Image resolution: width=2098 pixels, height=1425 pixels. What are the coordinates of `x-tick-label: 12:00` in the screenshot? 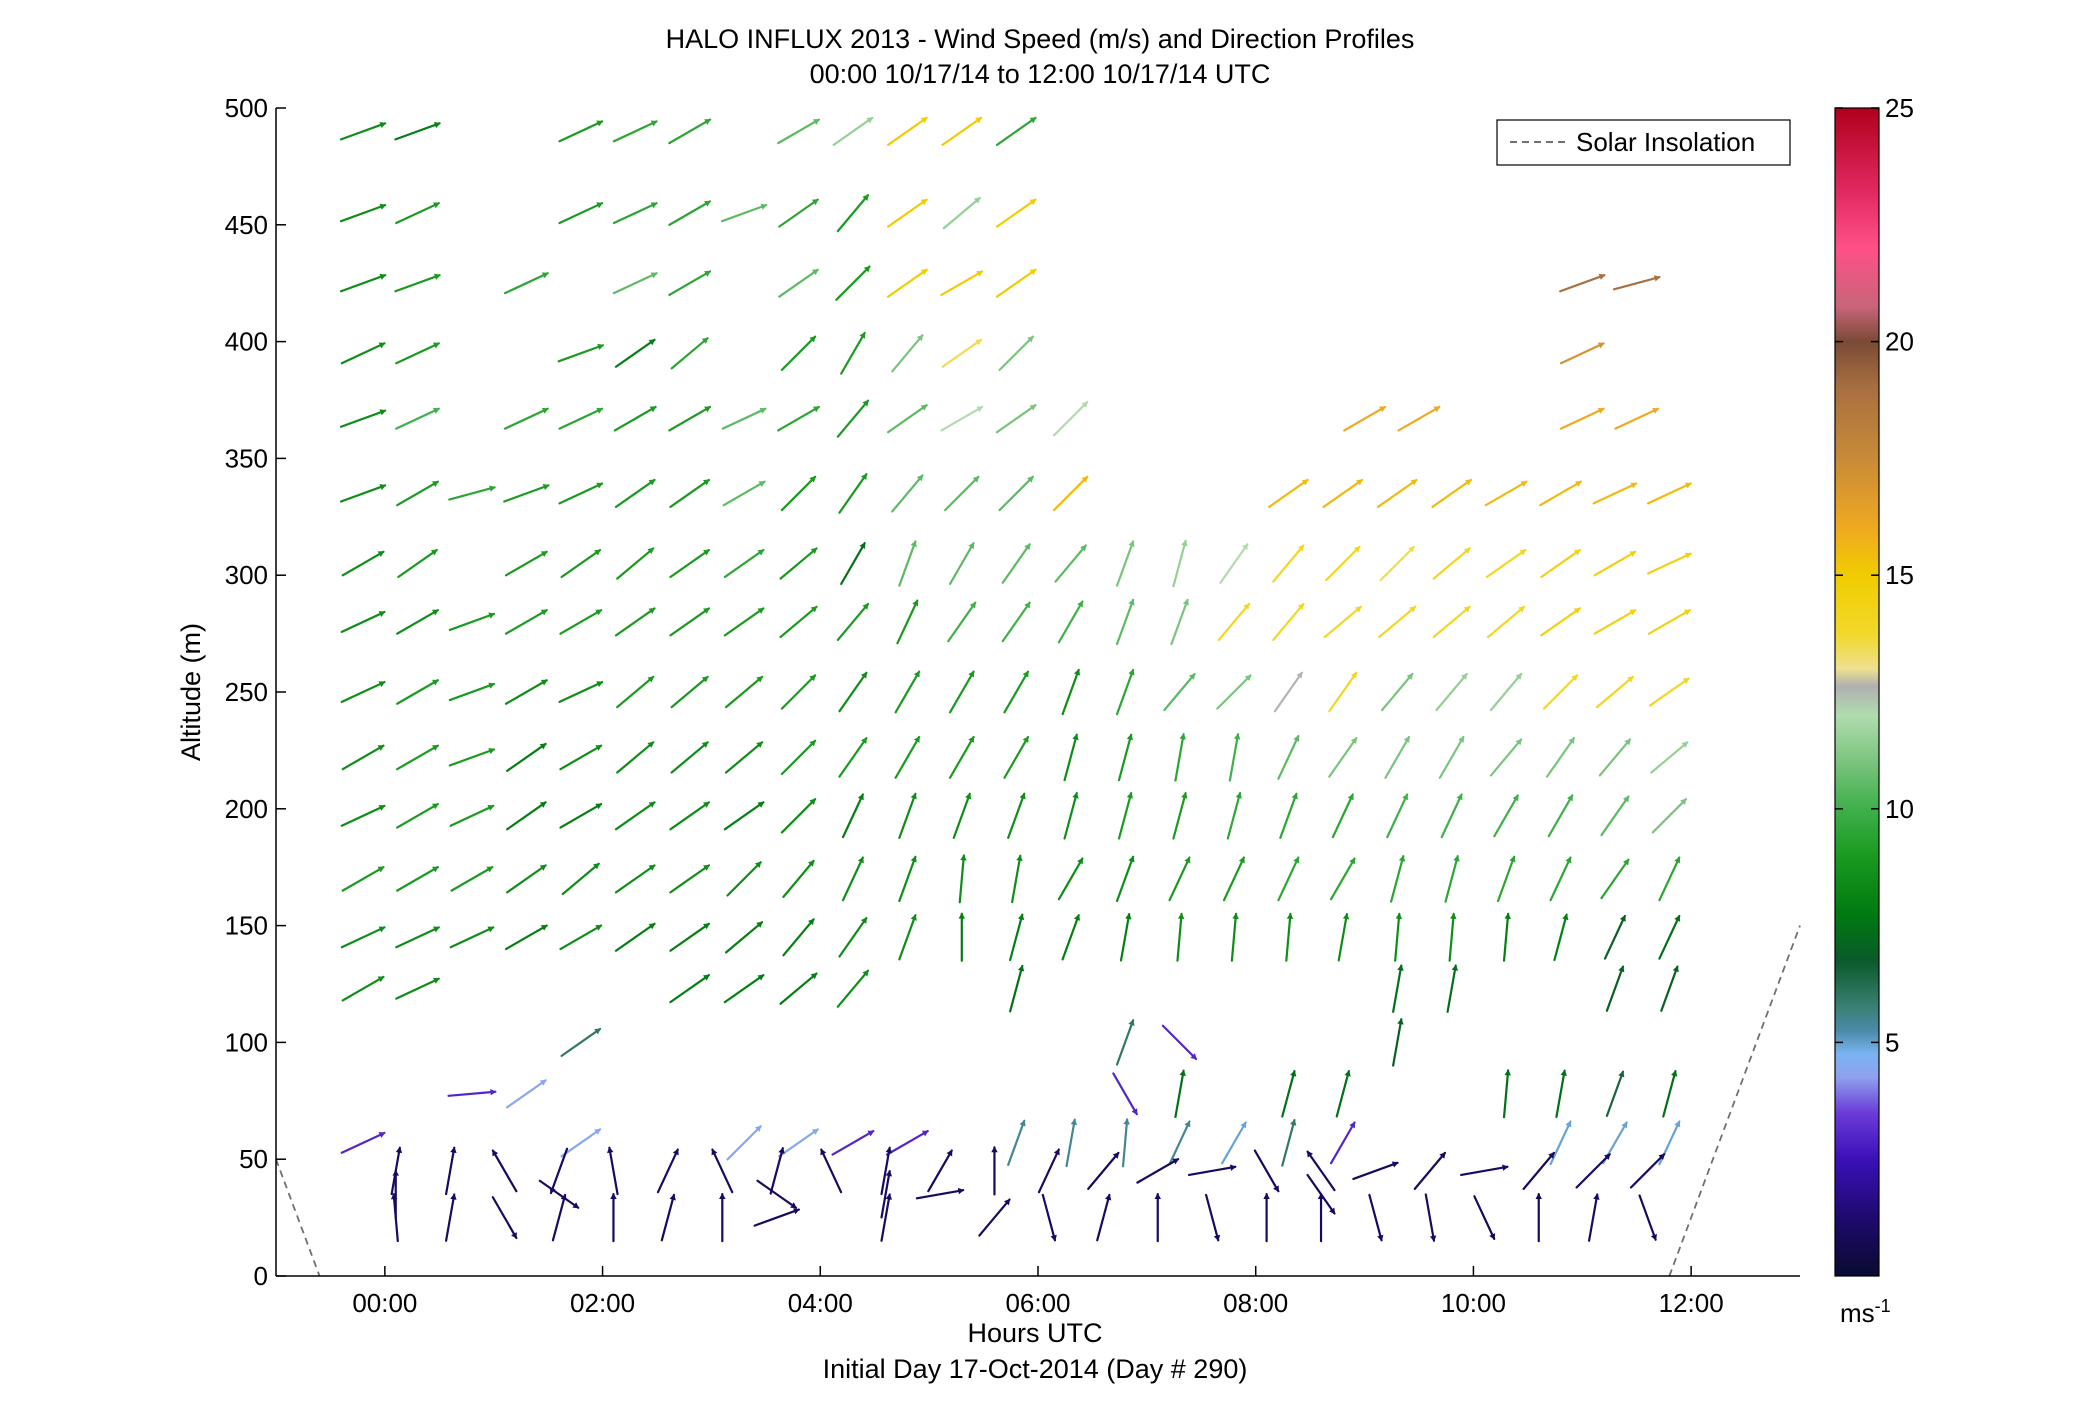 It's located at (1691, 1303).